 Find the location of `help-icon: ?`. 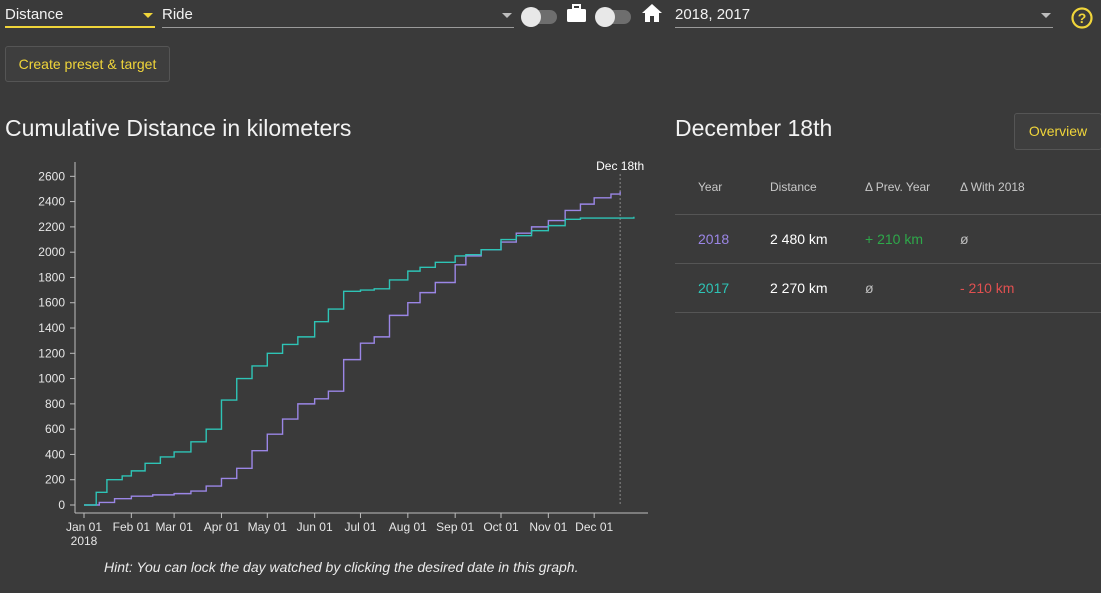

help-icon: ? is located at coordinates (1082, 18).